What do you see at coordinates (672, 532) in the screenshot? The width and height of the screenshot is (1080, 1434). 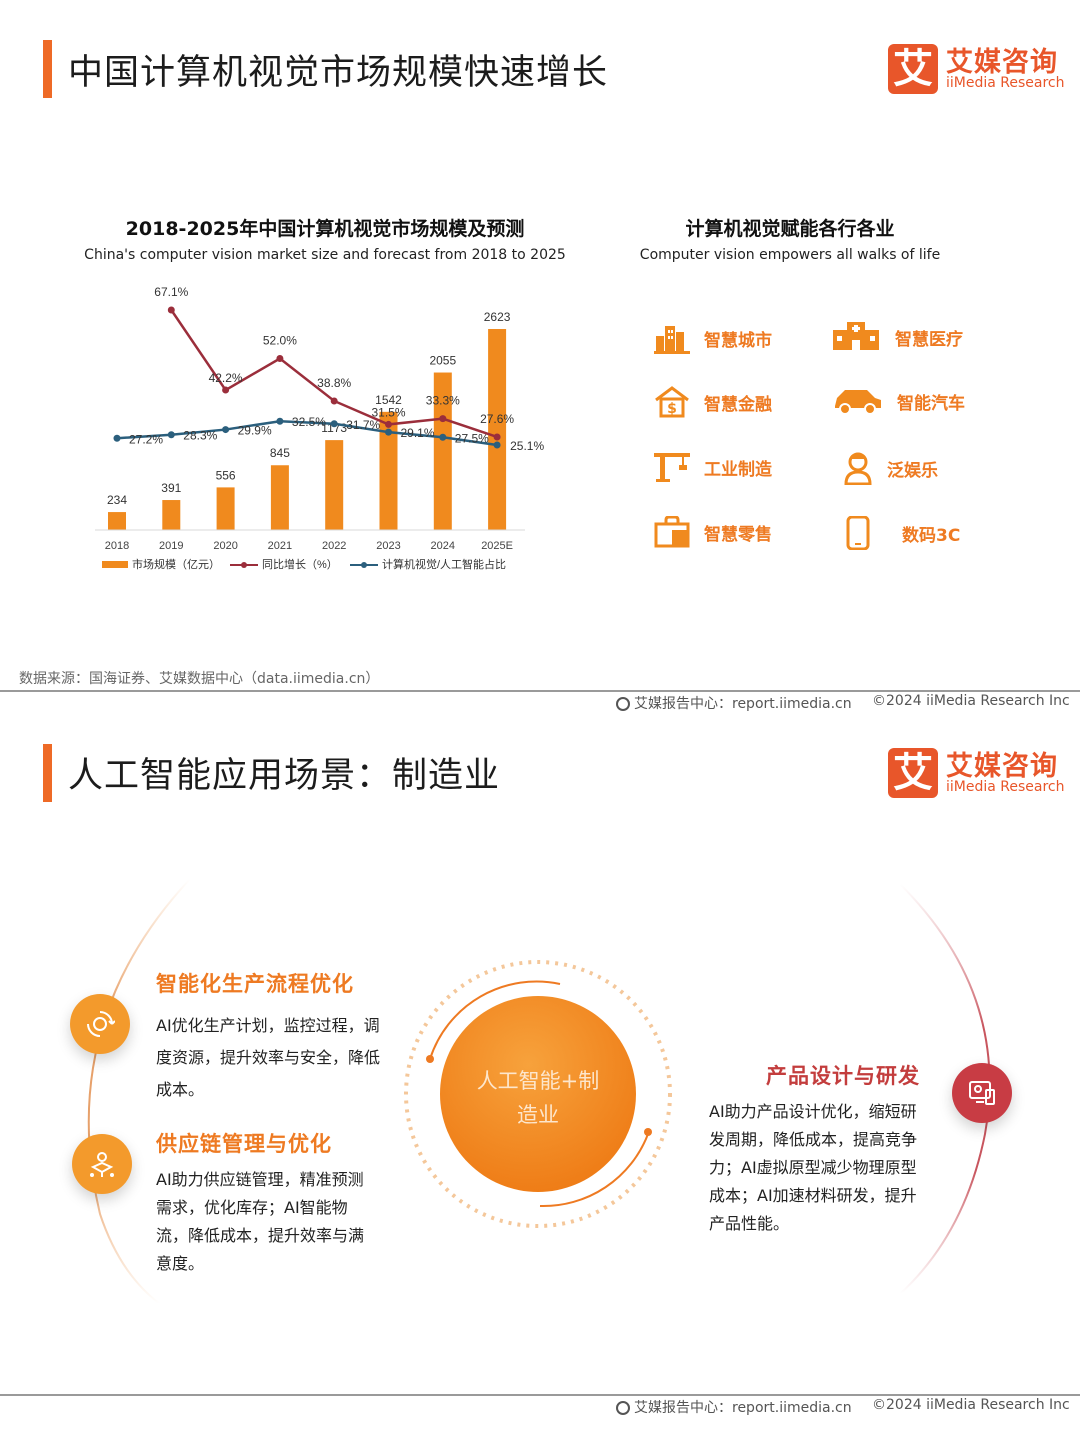 I see `shopping-bag-icon` at bounding box center [672, 532].